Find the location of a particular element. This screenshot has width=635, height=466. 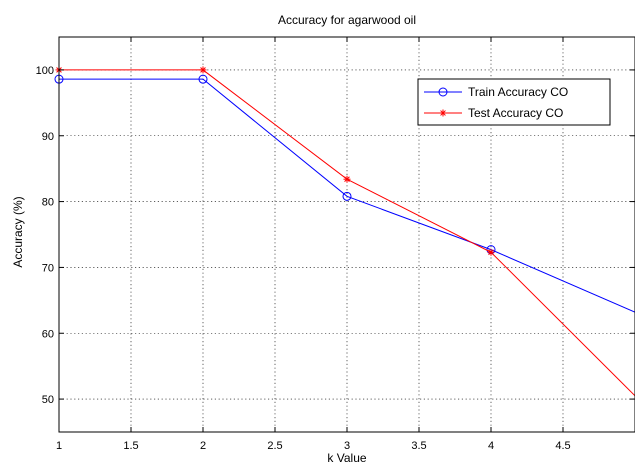

chart-title: Accuracy for agarwood oil is located at coordinates (347, 20).